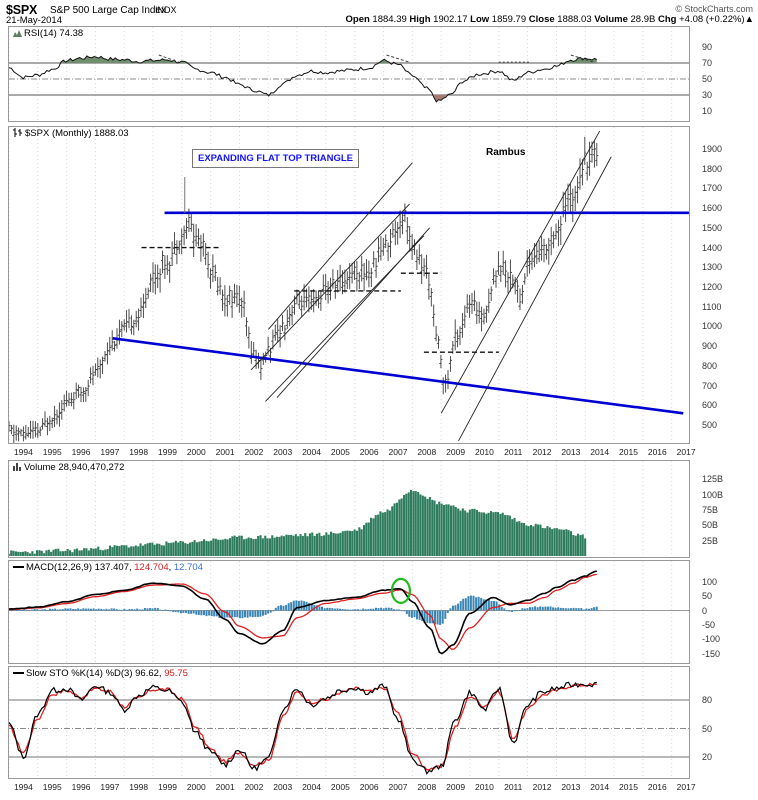  I want to click on volume-bars-icon, so click(17, 467).